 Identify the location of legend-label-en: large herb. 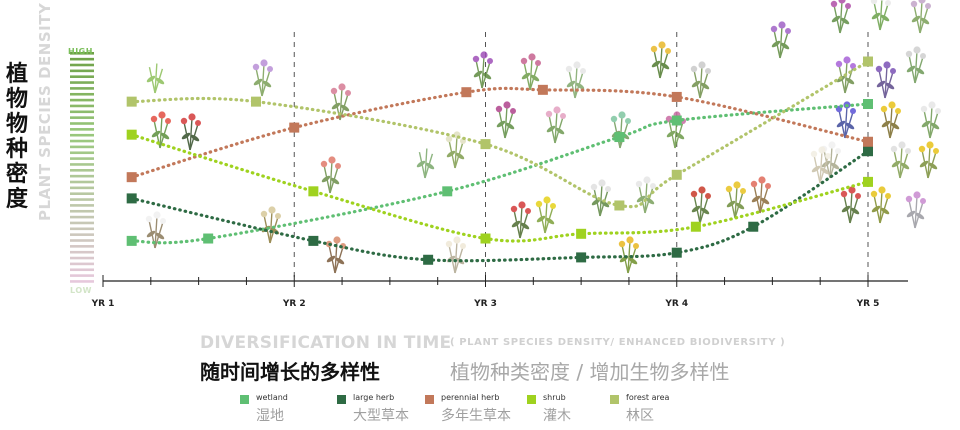
(374, 397).